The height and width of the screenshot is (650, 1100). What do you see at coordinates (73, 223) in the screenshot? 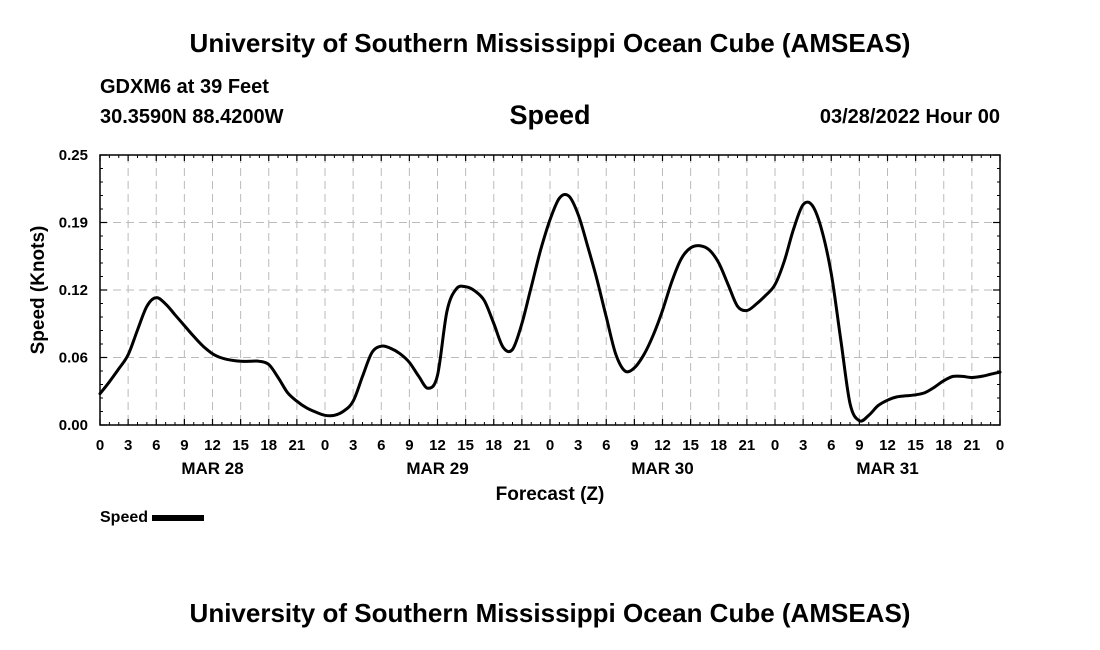
I see `y-tick-label: 0.19` at bounding box center [73, 223].